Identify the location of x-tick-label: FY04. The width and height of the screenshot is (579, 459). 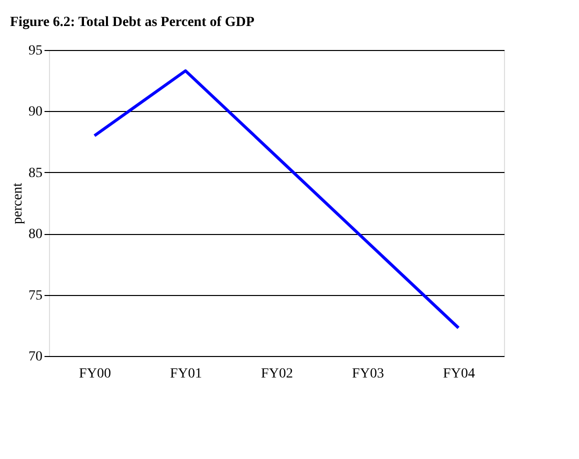
(459, 374).